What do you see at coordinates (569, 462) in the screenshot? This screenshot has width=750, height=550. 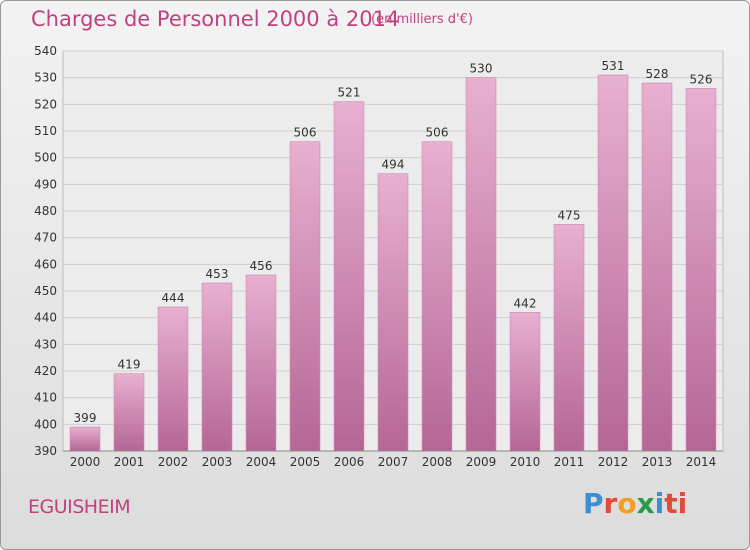 I see `x-tick-label: 2011` at bounding box center [569, 462].